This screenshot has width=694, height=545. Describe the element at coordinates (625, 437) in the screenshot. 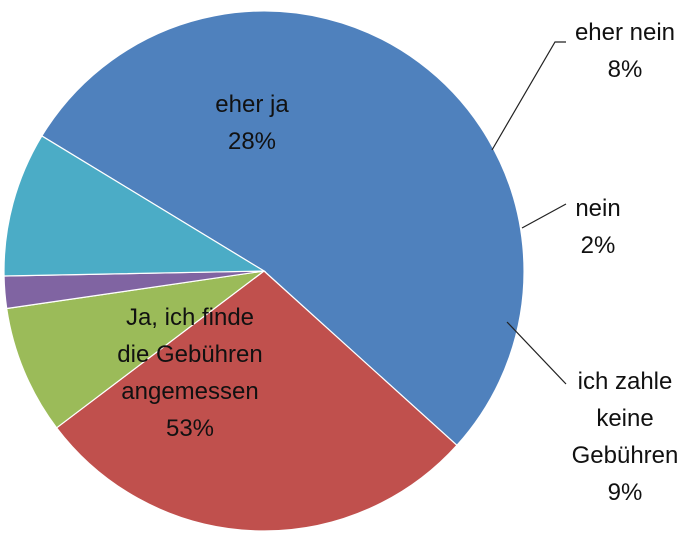

I see `slice-label-4: ich zahle keine Gebühren 9%` at that location.